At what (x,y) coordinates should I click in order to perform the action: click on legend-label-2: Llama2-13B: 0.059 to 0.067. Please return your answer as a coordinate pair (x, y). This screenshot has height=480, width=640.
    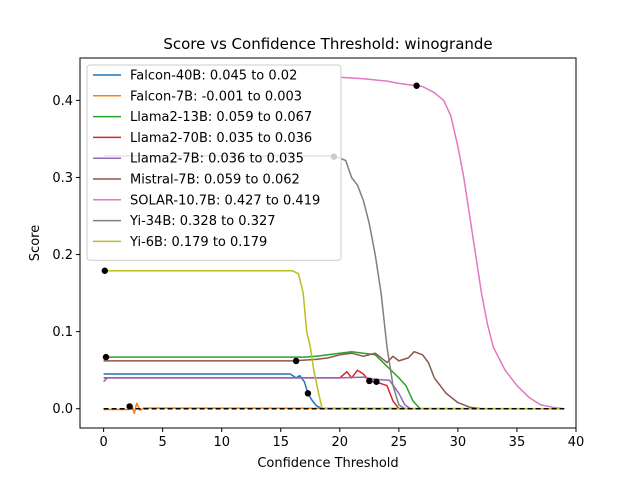
    Looking at the image, I should click on (221, 117).